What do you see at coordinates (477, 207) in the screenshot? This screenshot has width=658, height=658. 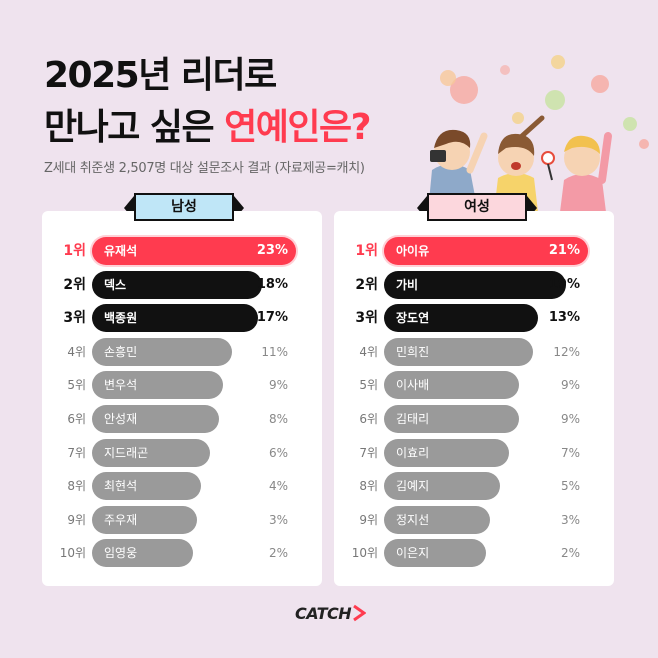 I see `female-tag: 여성` at bounding box center [477, 207].